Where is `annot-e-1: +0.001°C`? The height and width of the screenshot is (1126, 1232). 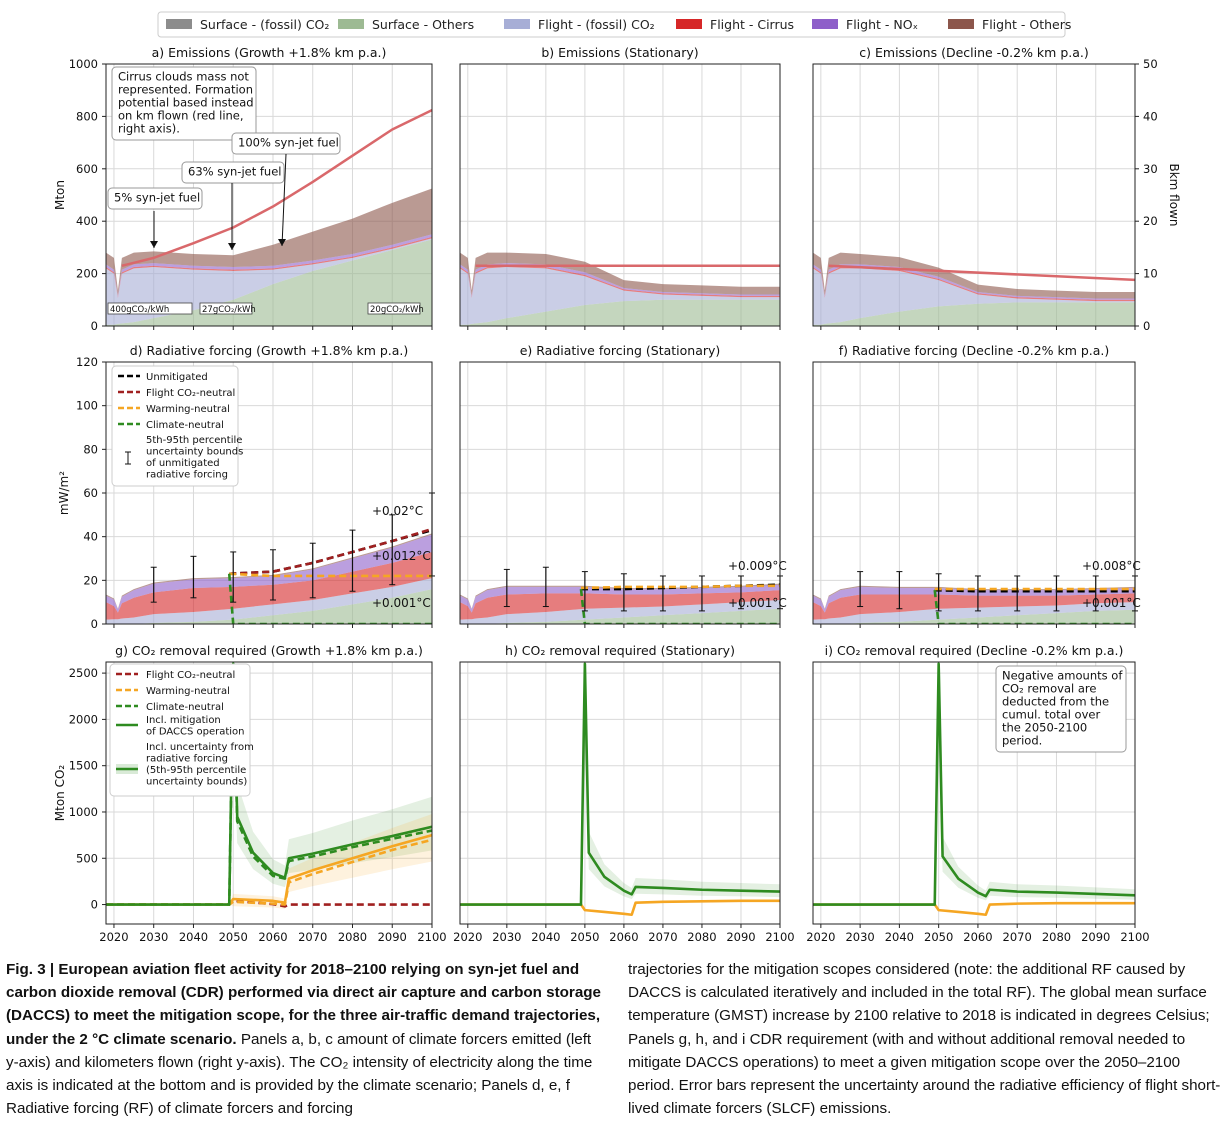 annot-e-1: +0.001°C is located at coordinates (757, 603).